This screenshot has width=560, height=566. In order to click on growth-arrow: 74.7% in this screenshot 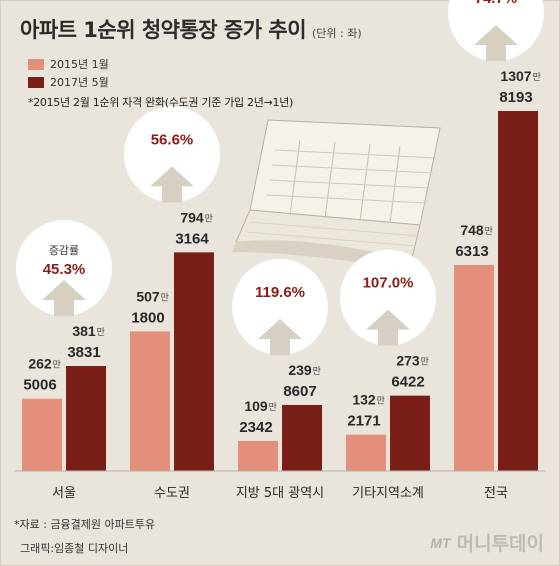, I will do `click(496, 30)`.